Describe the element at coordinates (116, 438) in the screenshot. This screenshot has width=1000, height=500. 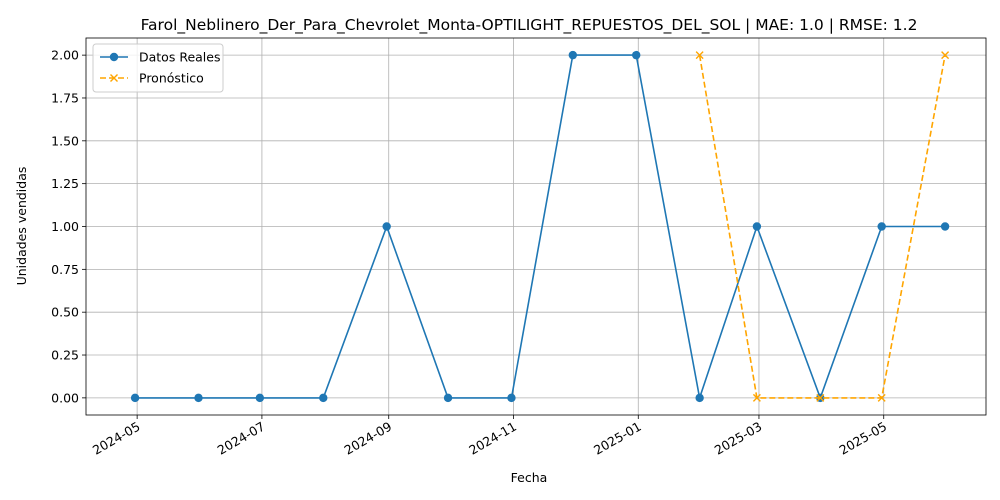
I see `x-tick-label: 2024-05` at that location.